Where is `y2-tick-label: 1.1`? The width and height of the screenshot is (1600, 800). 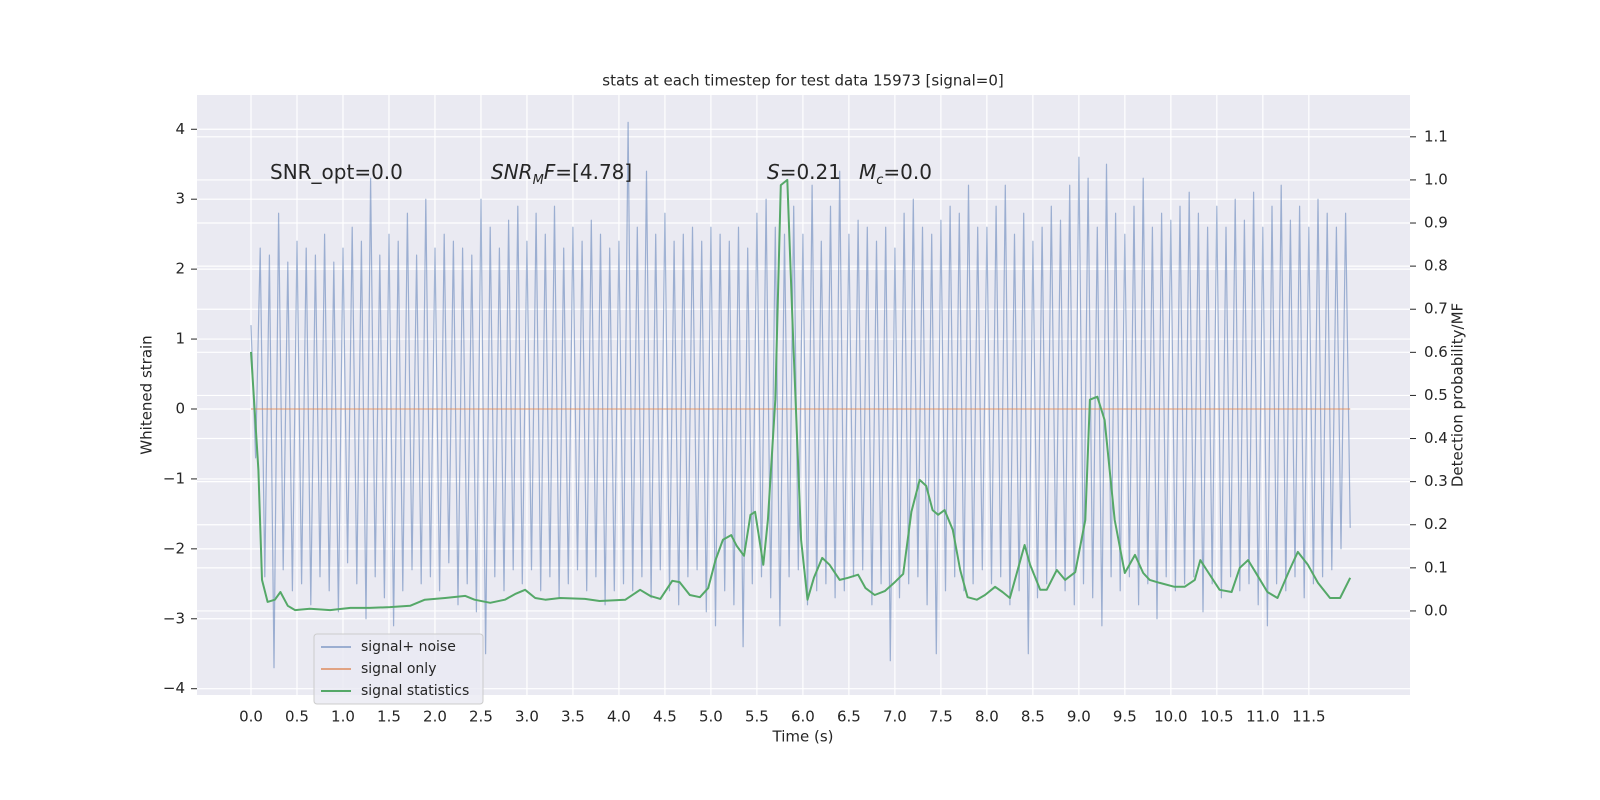 y2-tick-label: 1.1 is located at coordinates (1436, 136).